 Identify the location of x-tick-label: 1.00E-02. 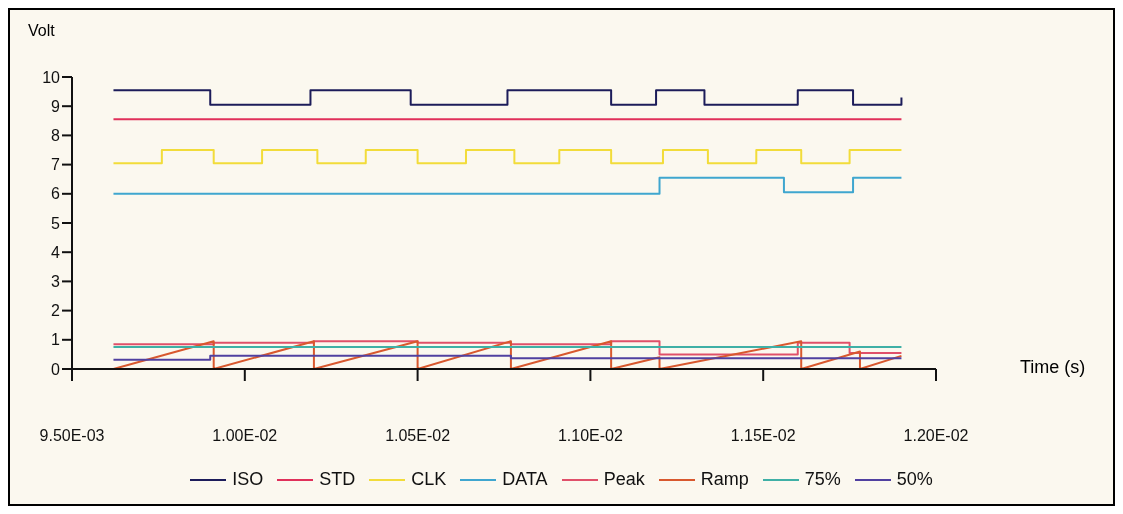
(245, 435).